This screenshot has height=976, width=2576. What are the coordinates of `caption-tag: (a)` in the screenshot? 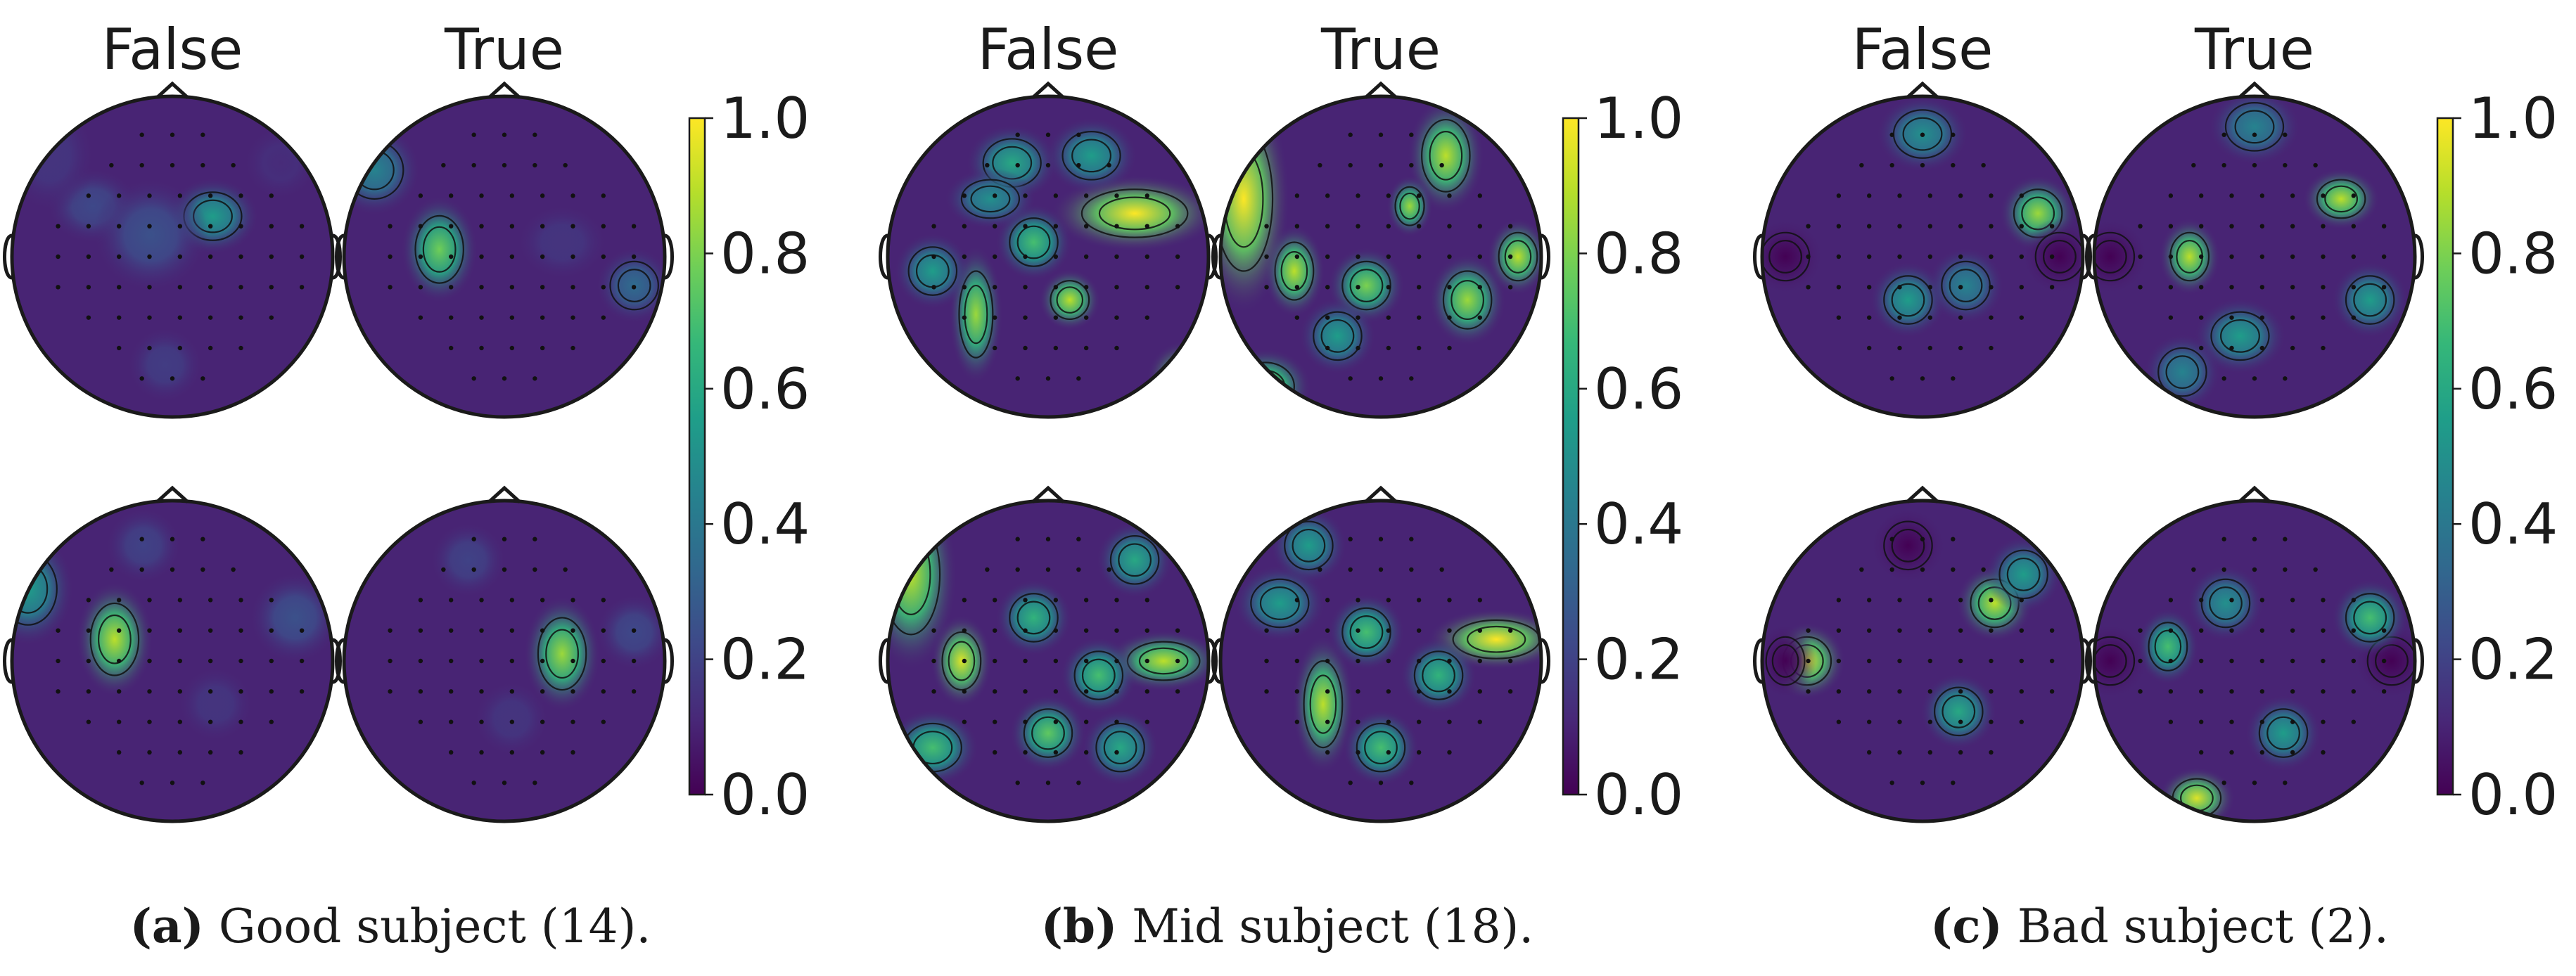 It's located at (167, 926).